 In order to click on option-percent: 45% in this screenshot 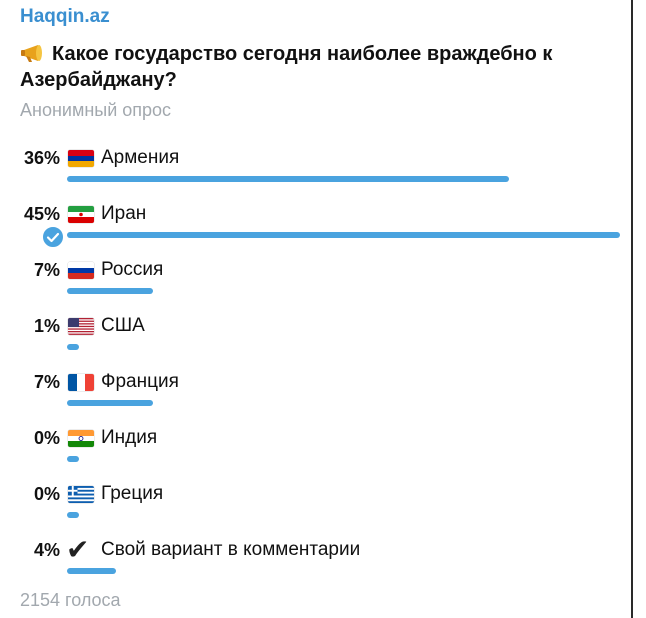, I will do `click(41, 214)`.